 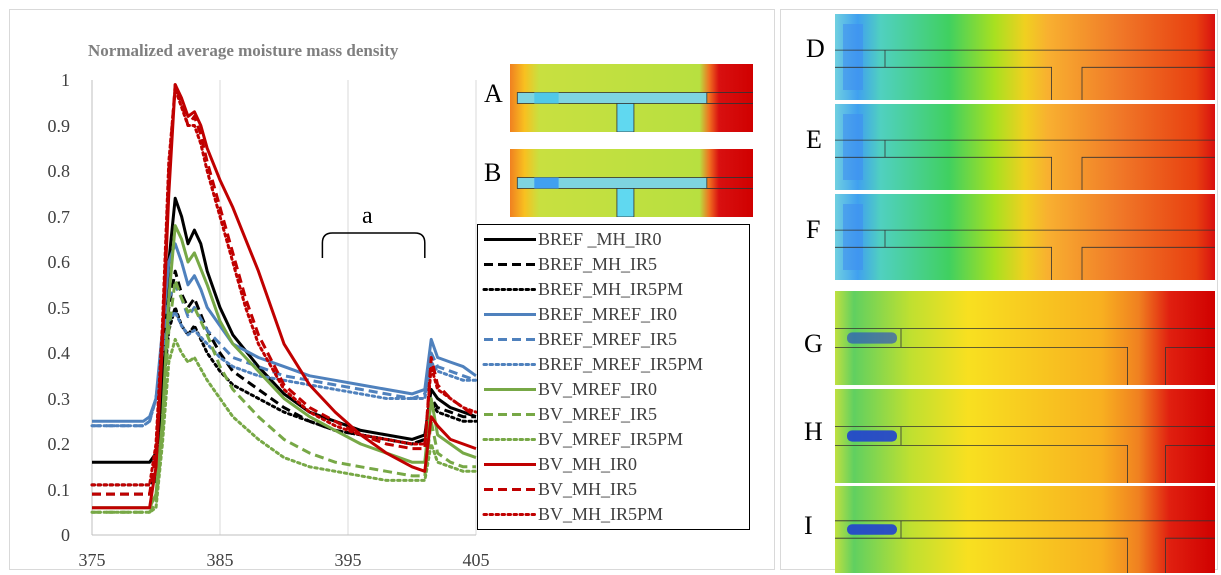 I want to click on legend-item: BREF_MREF_IR5, so click(x=613, y=339).